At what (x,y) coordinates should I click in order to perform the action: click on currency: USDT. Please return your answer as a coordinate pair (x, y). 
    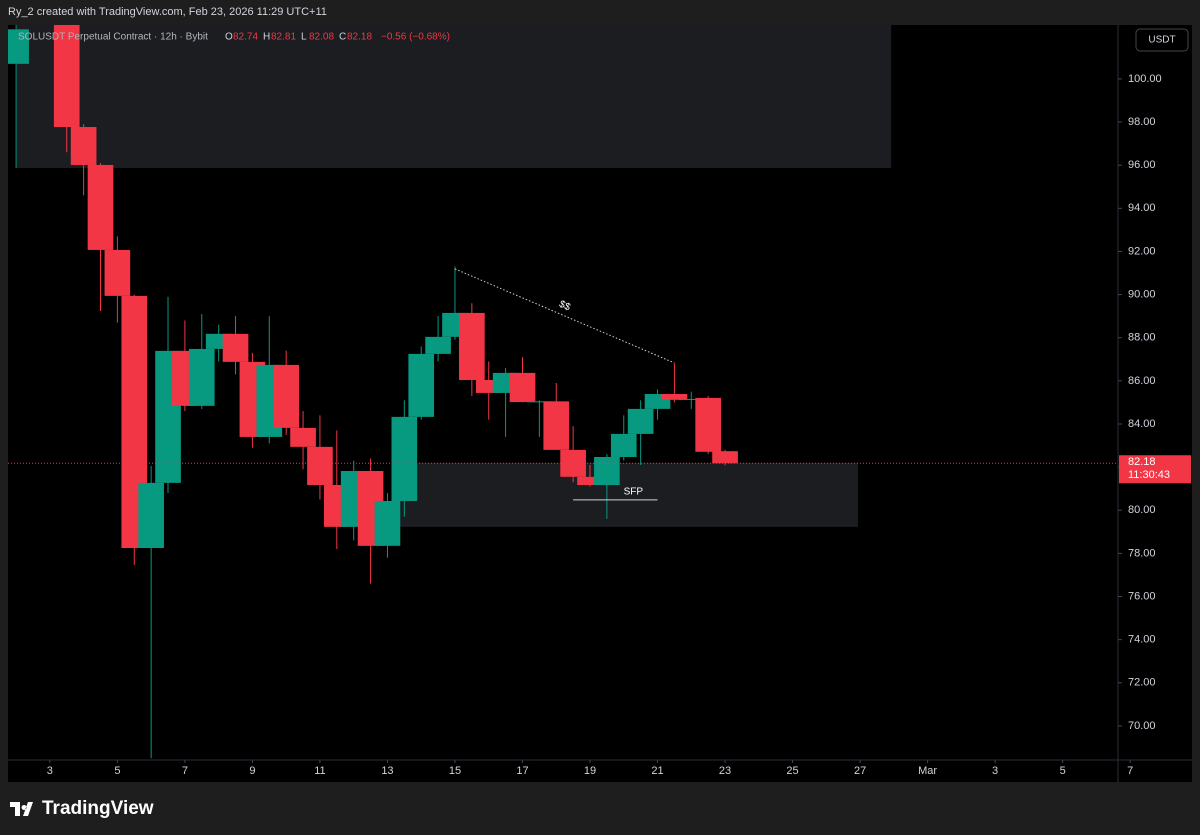
    Looking at the image, I should click on (1161, 40).